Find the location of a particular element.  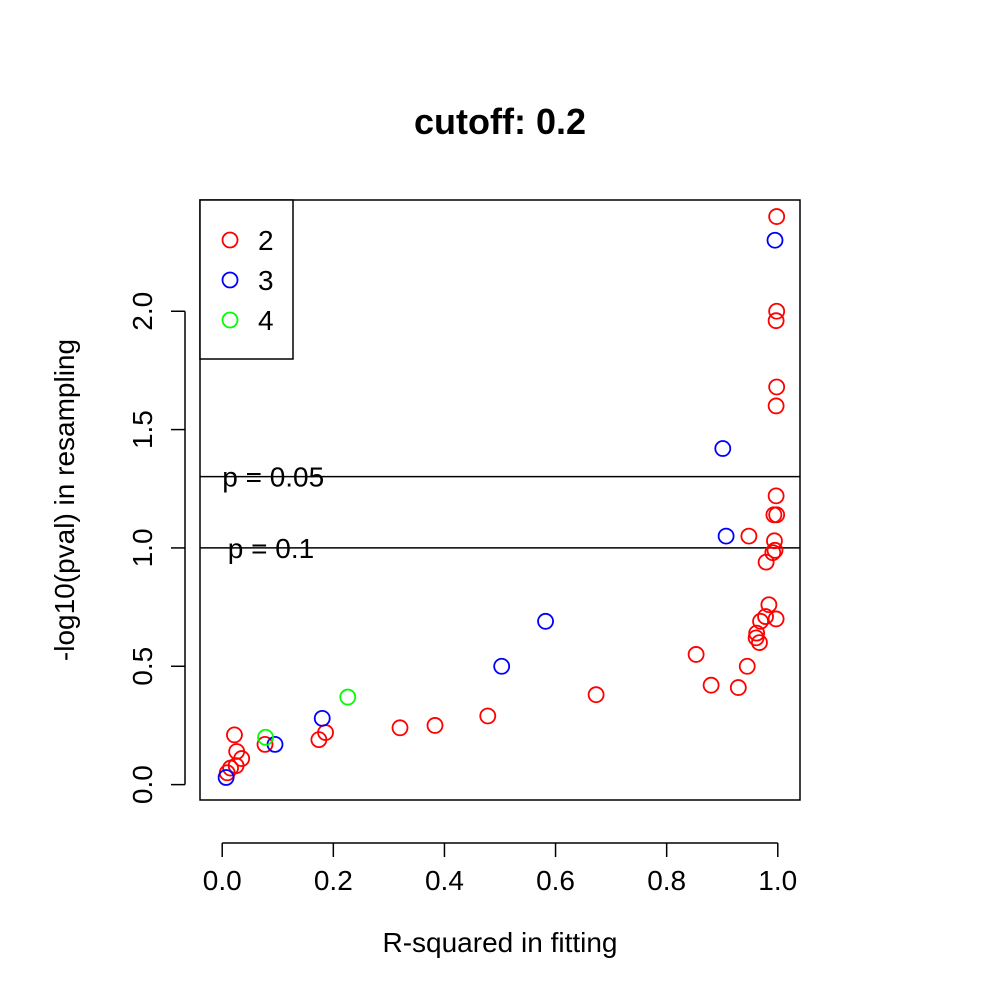

x-tick-label: 0.4 is located at coordinates (444, 880).